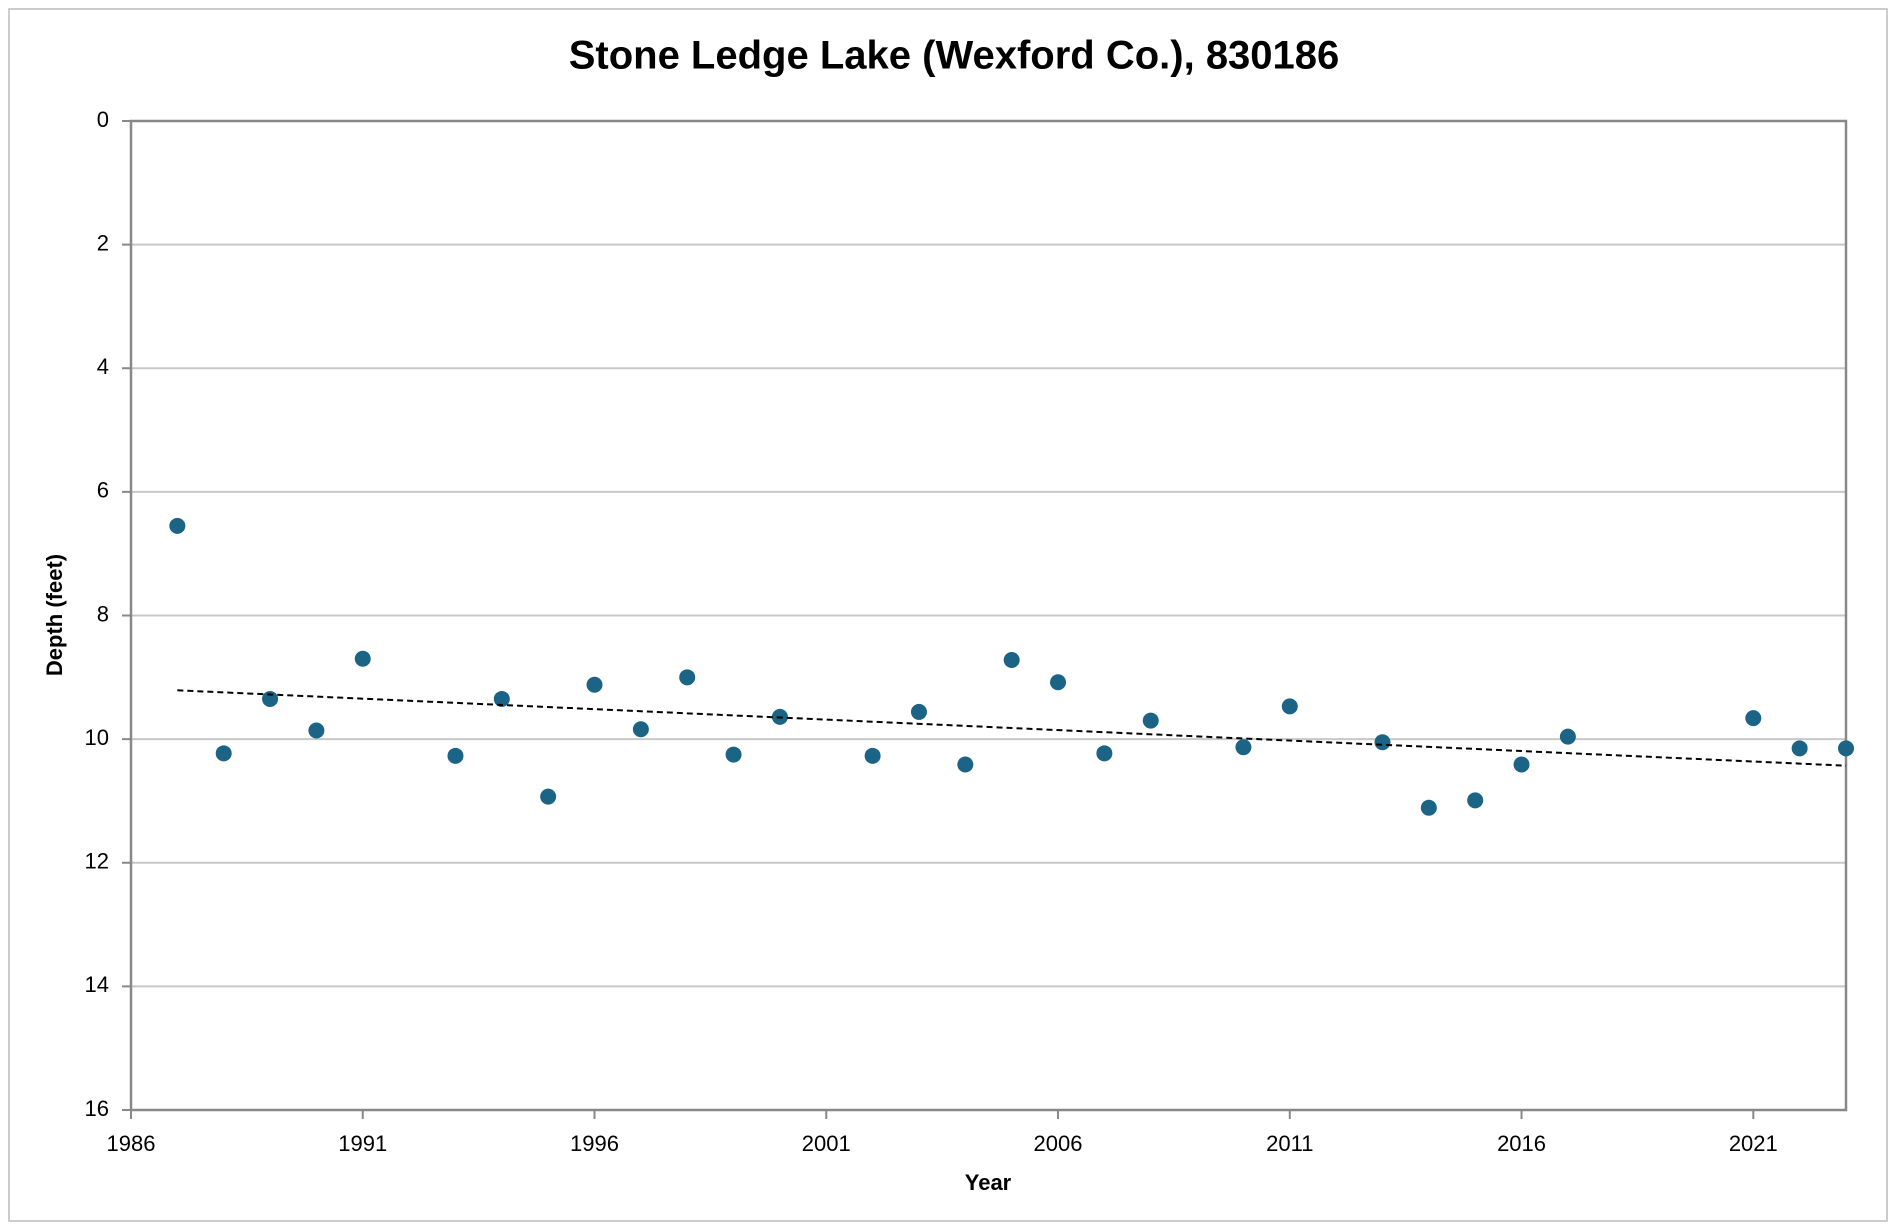 The height and width of the screenshot is (1230, 1896). What do you see at coordinates (988, 1182) in the screenshot?
I see `x-axis-title: Year` at bounding box center [988, 1182].